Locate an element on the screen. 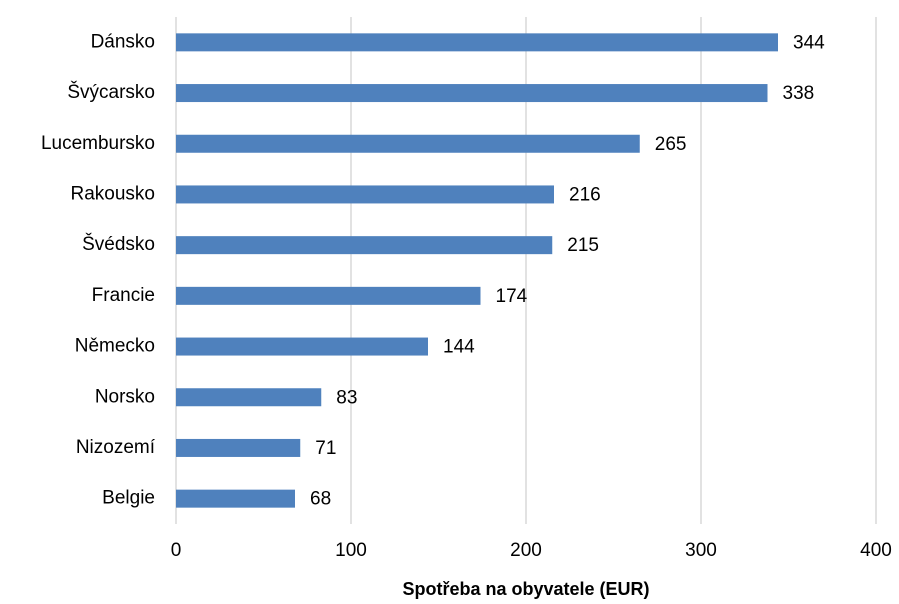 The image size is (899, 604). x-tick-label: 300 is located at coordinates (701, 550).